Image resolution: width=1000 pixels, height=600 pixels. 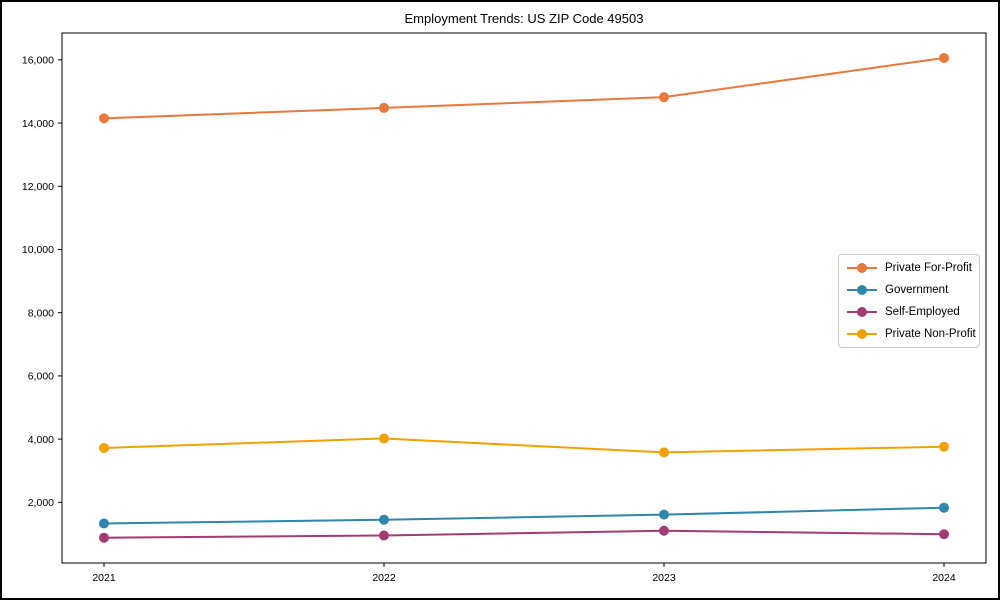 What do you see at coordinates (524, 445) in the screenshot?
I see `series-line-private-non-profit` at bounding box center [524, 445].